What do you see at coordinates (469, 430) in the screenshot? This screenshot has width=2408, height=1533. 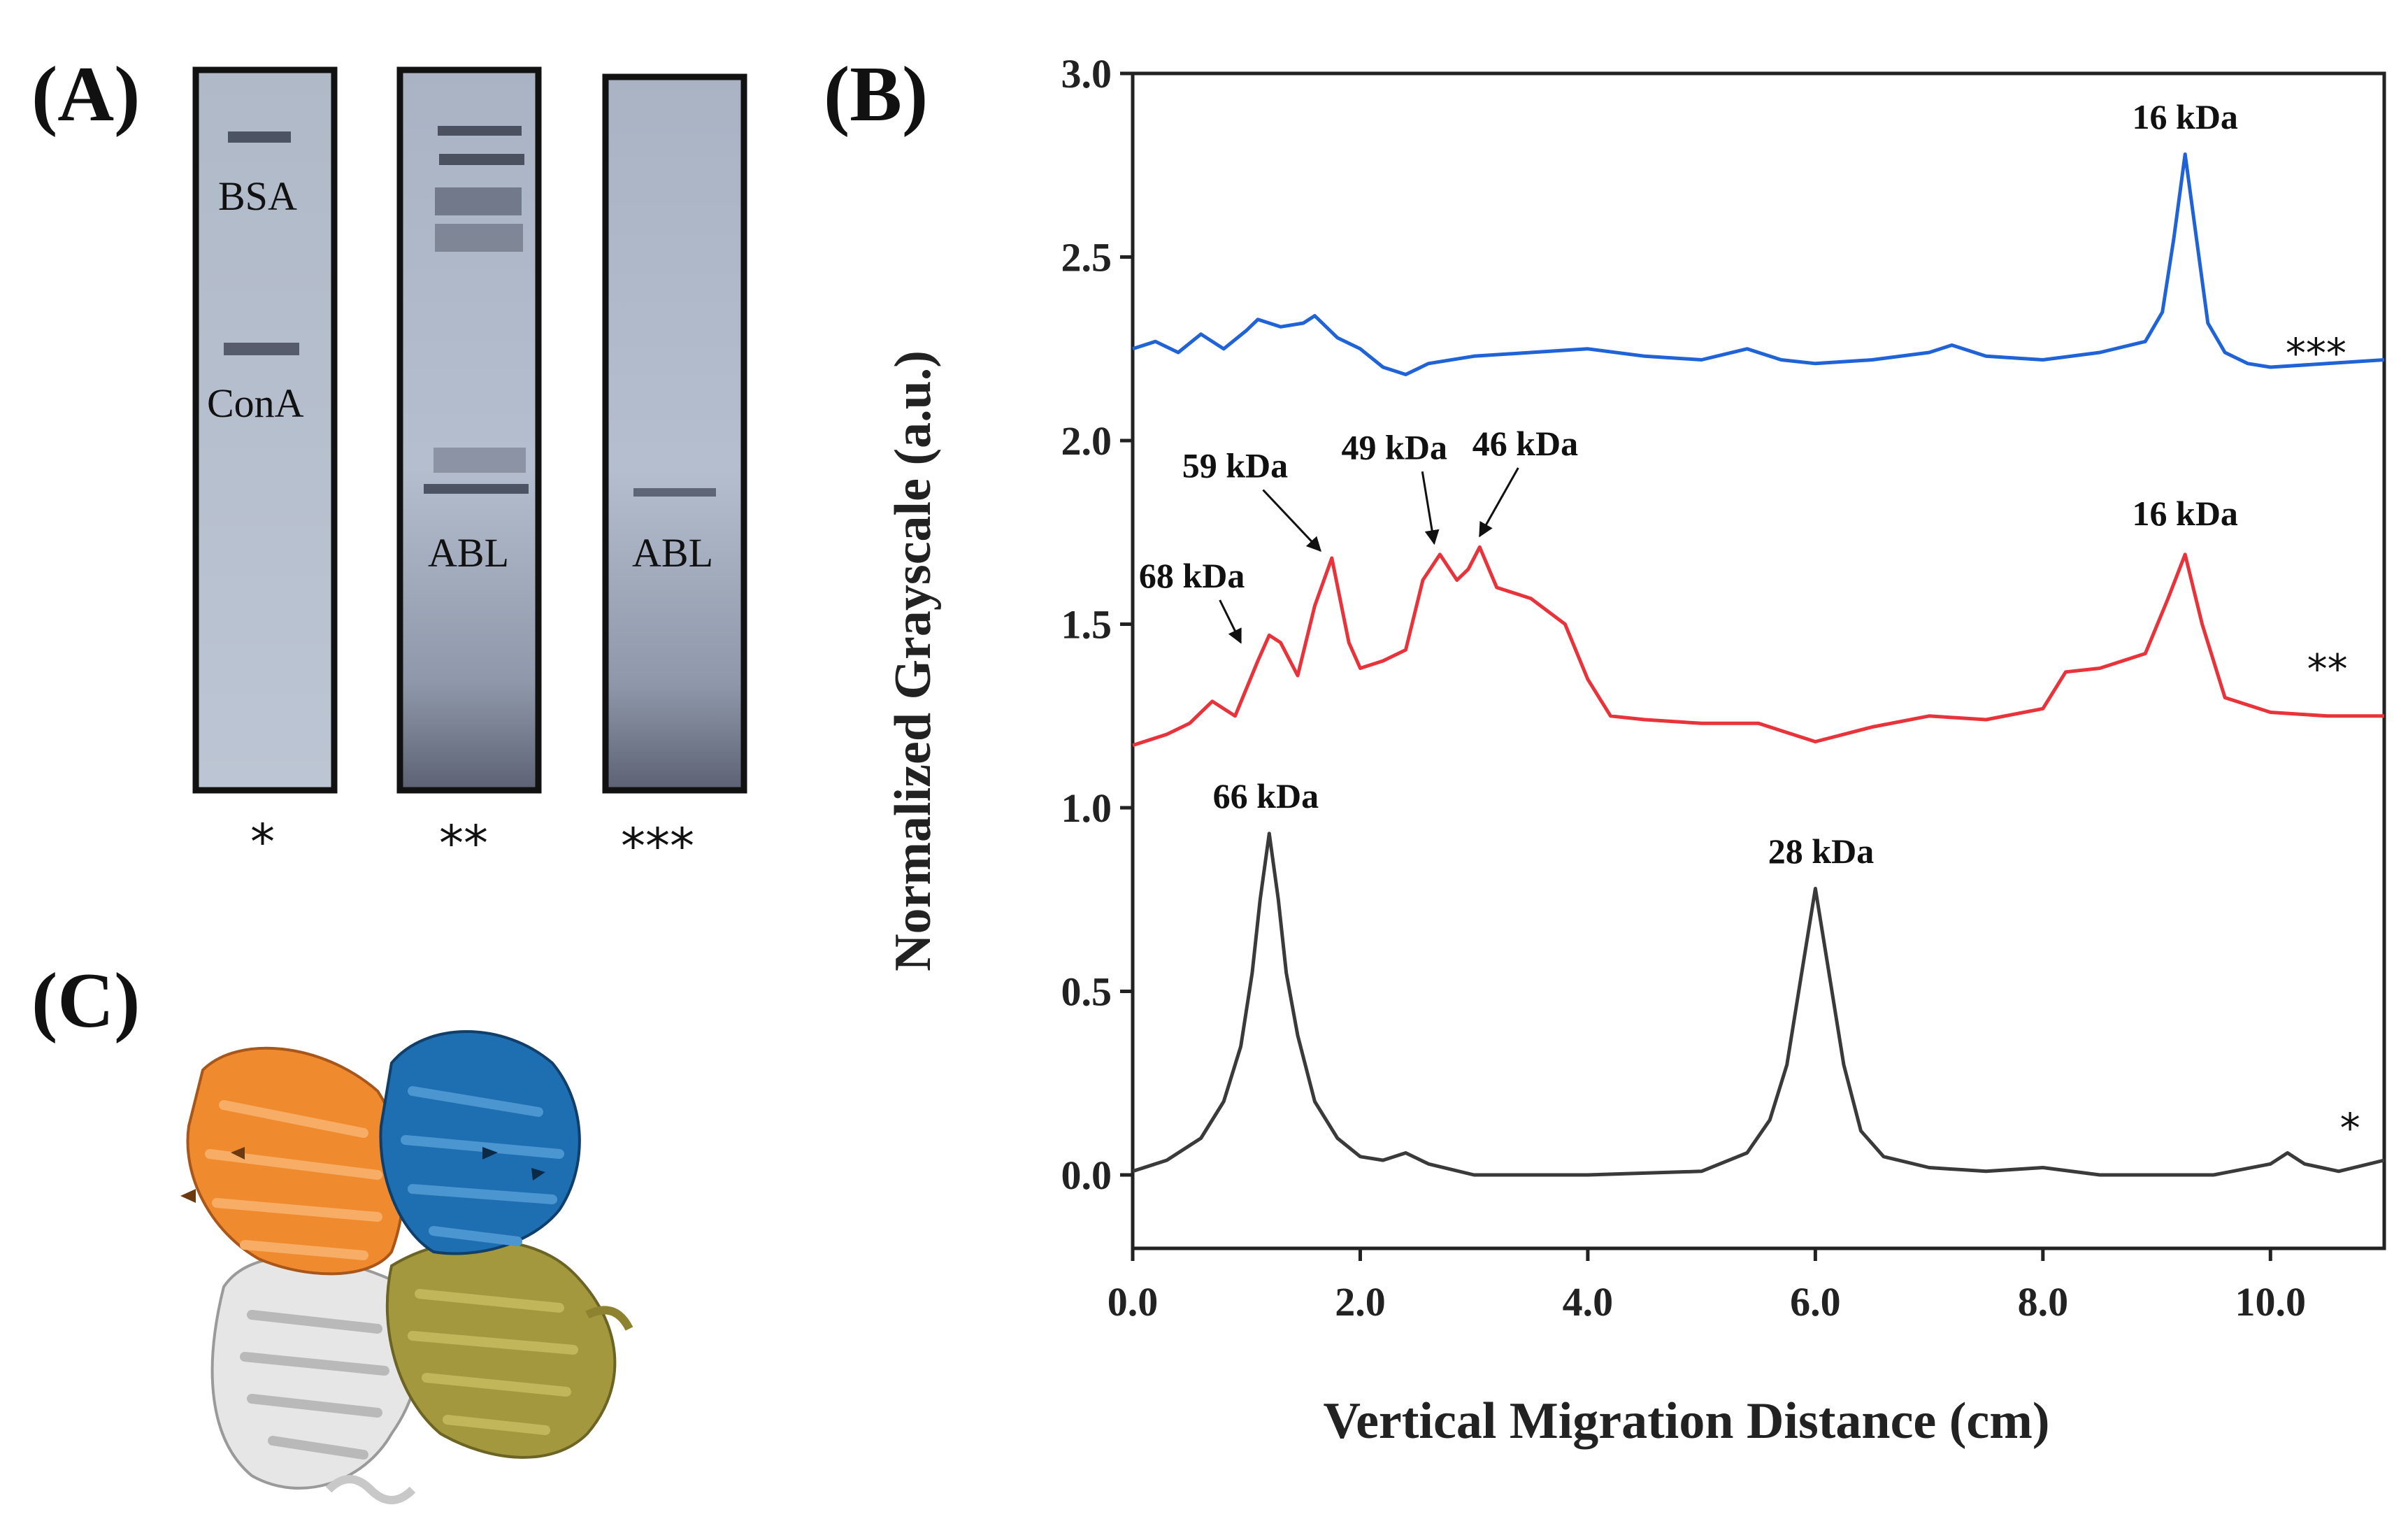 I see `gel-lane-2-background` at bounding box center [469, 430].